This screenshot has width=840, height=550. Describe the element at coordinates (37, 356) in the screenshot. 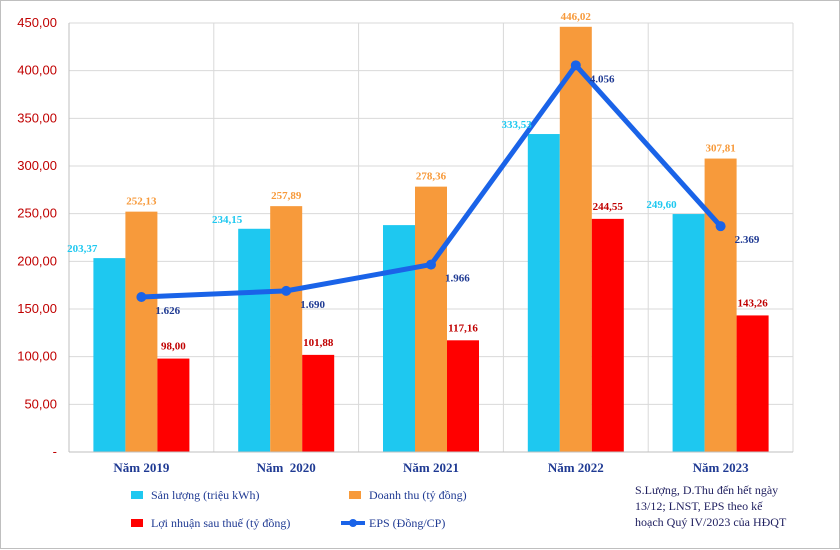

I see `y-tick-label: 100,00` at that location.